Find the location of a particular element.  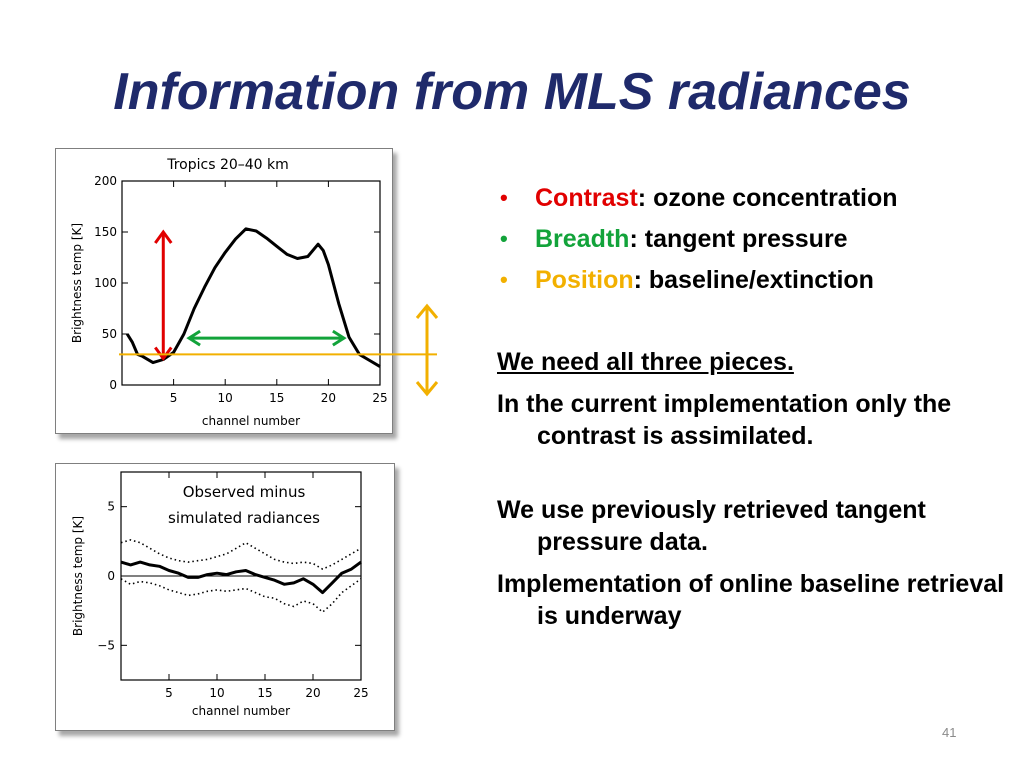

chart-title: Tropics 20–40 km is located at coordinates (227, 165).